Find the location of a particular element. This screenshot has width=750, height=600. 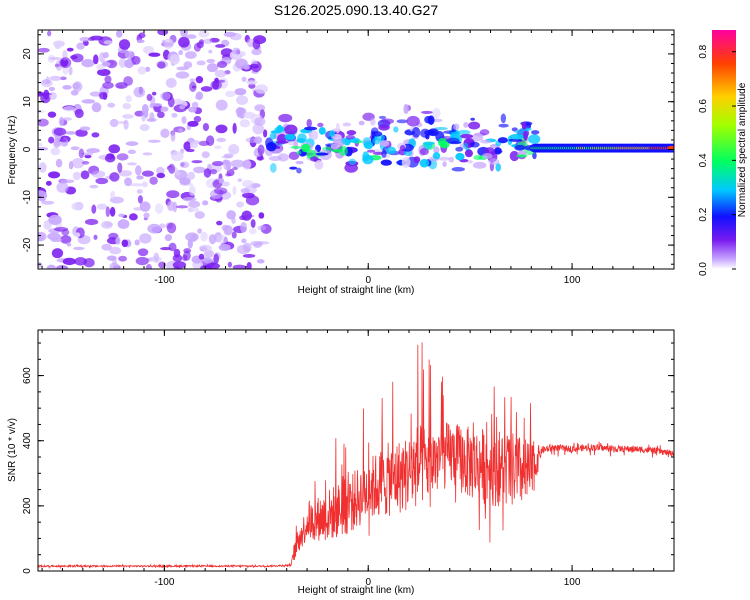

y-tick-label: -10 is located at coordinates (27, 197).